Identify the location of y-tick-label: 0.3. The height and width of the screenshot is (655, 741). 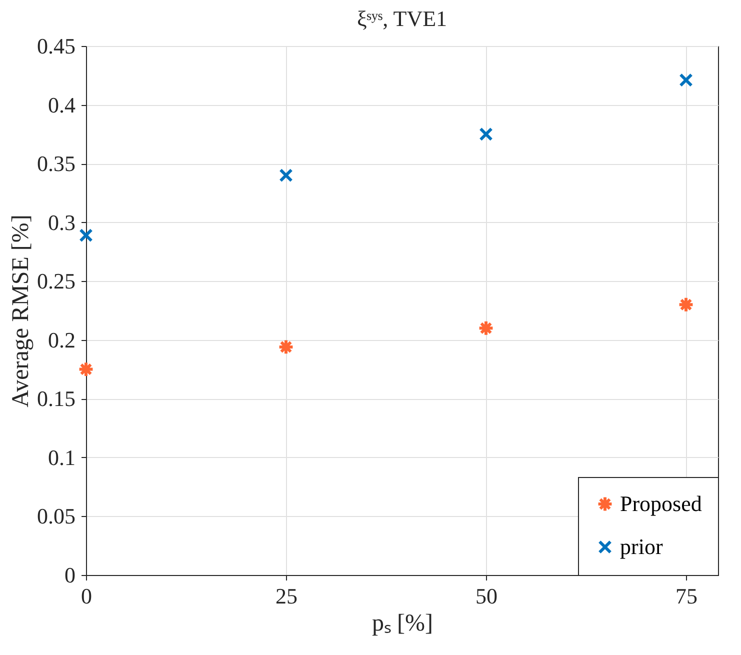
(62, 222).